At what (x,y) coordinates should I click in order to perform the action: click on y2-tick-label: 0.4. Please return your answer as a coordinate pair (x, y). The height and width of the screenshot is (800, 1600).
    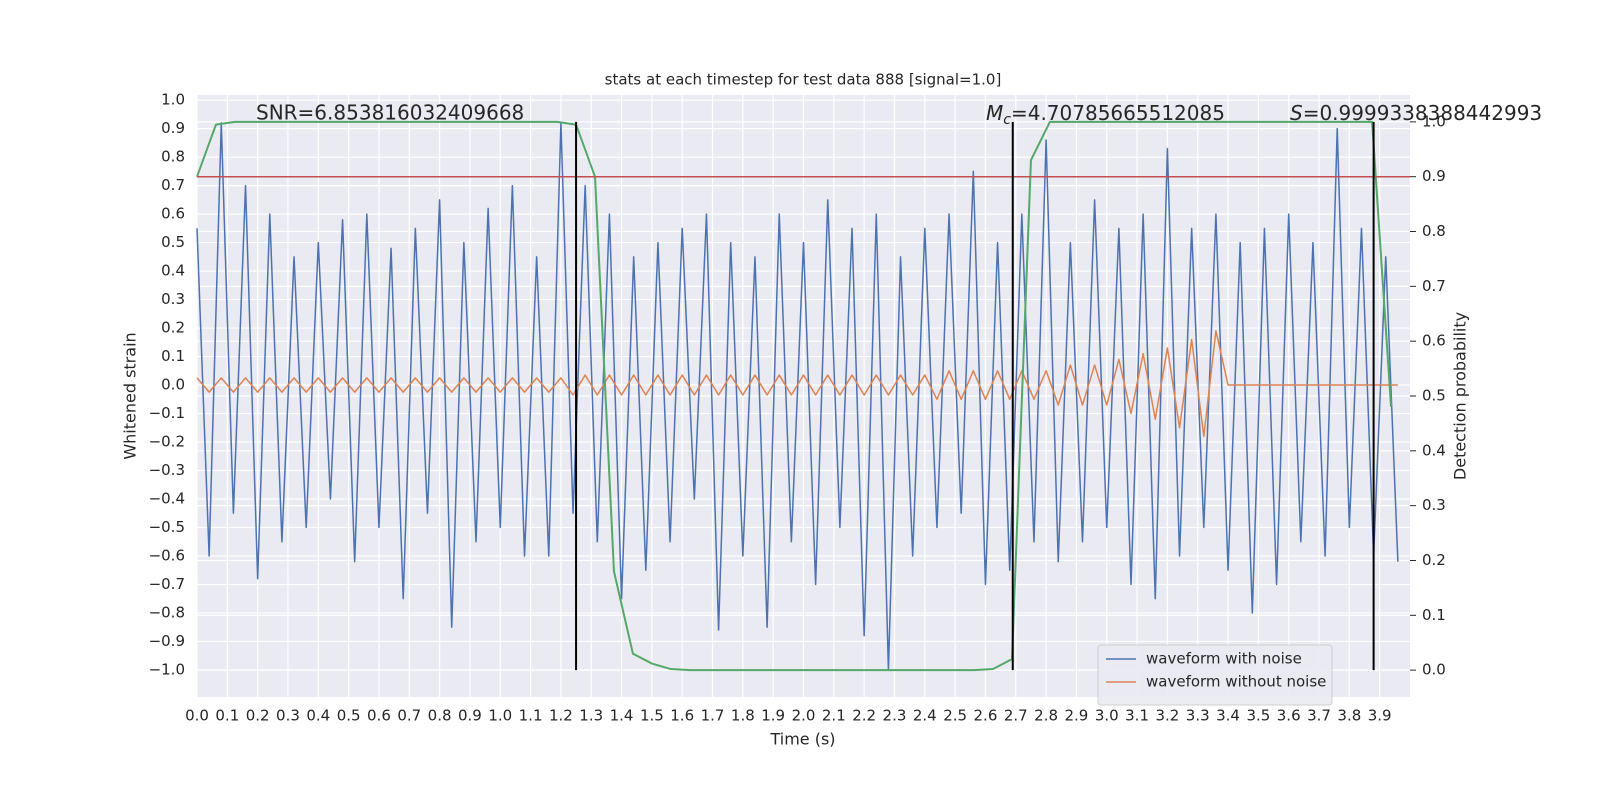
    Looking at the image, I should click on (1434, 450).